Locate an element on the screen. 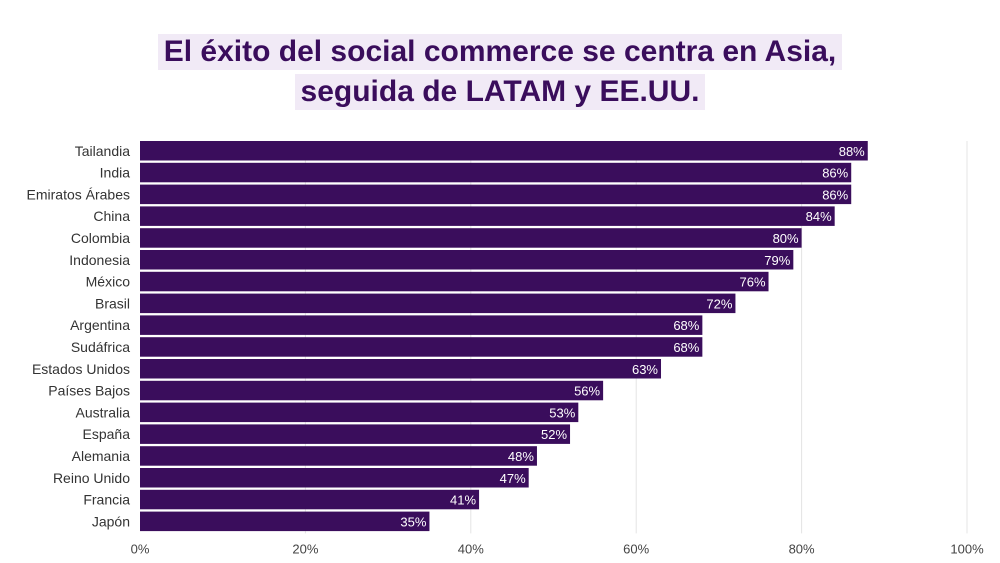  value-label: 48% is located at coordinates (521, 456).